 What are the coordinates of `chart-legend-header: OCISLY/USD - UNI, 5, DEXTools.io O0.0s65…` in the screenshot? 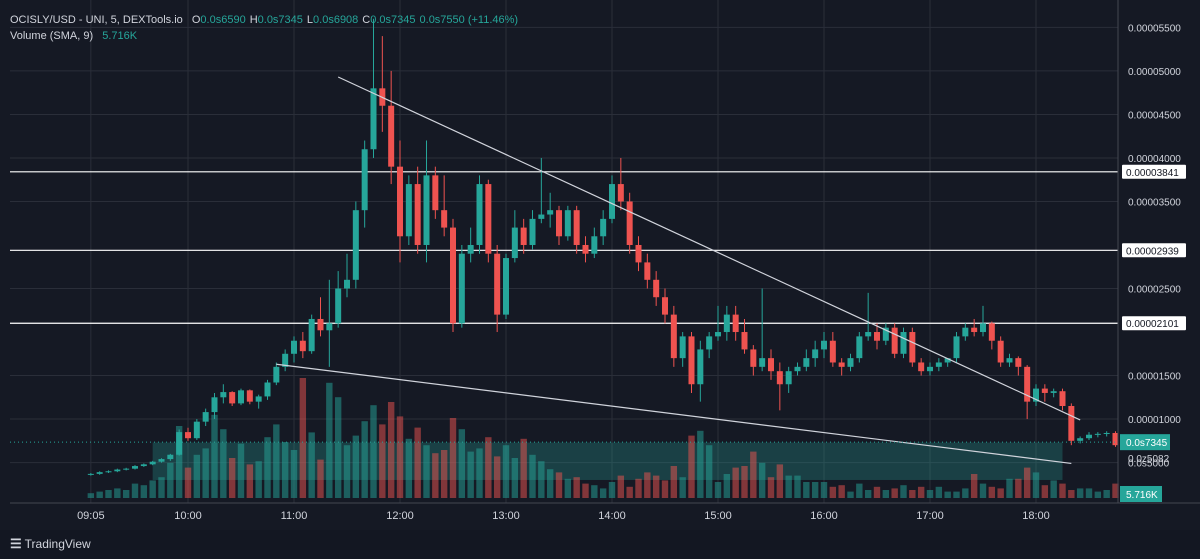 It's located at (267, 20).